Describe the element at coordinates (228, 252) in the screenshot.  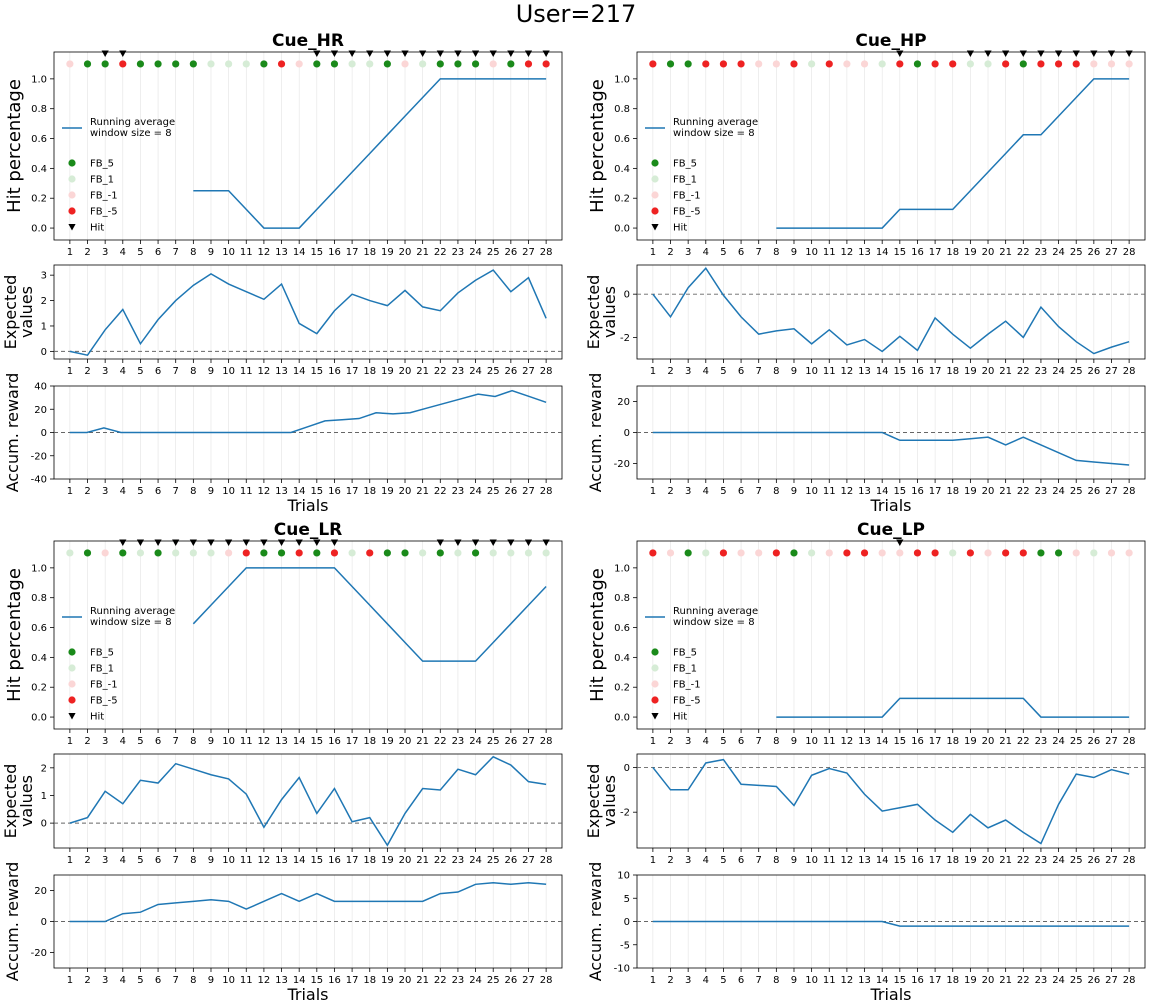
I see `p0-hit-xtick-label: 10` at that location.